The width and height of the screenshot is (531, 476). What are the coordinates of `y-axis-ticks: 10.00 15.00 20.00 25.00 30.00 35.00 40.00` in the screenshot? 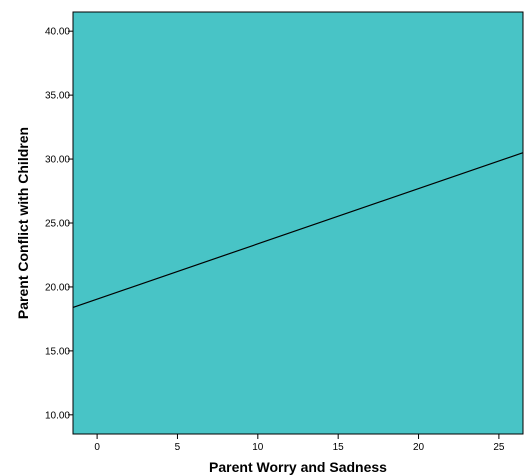 It's located at (59, 224).